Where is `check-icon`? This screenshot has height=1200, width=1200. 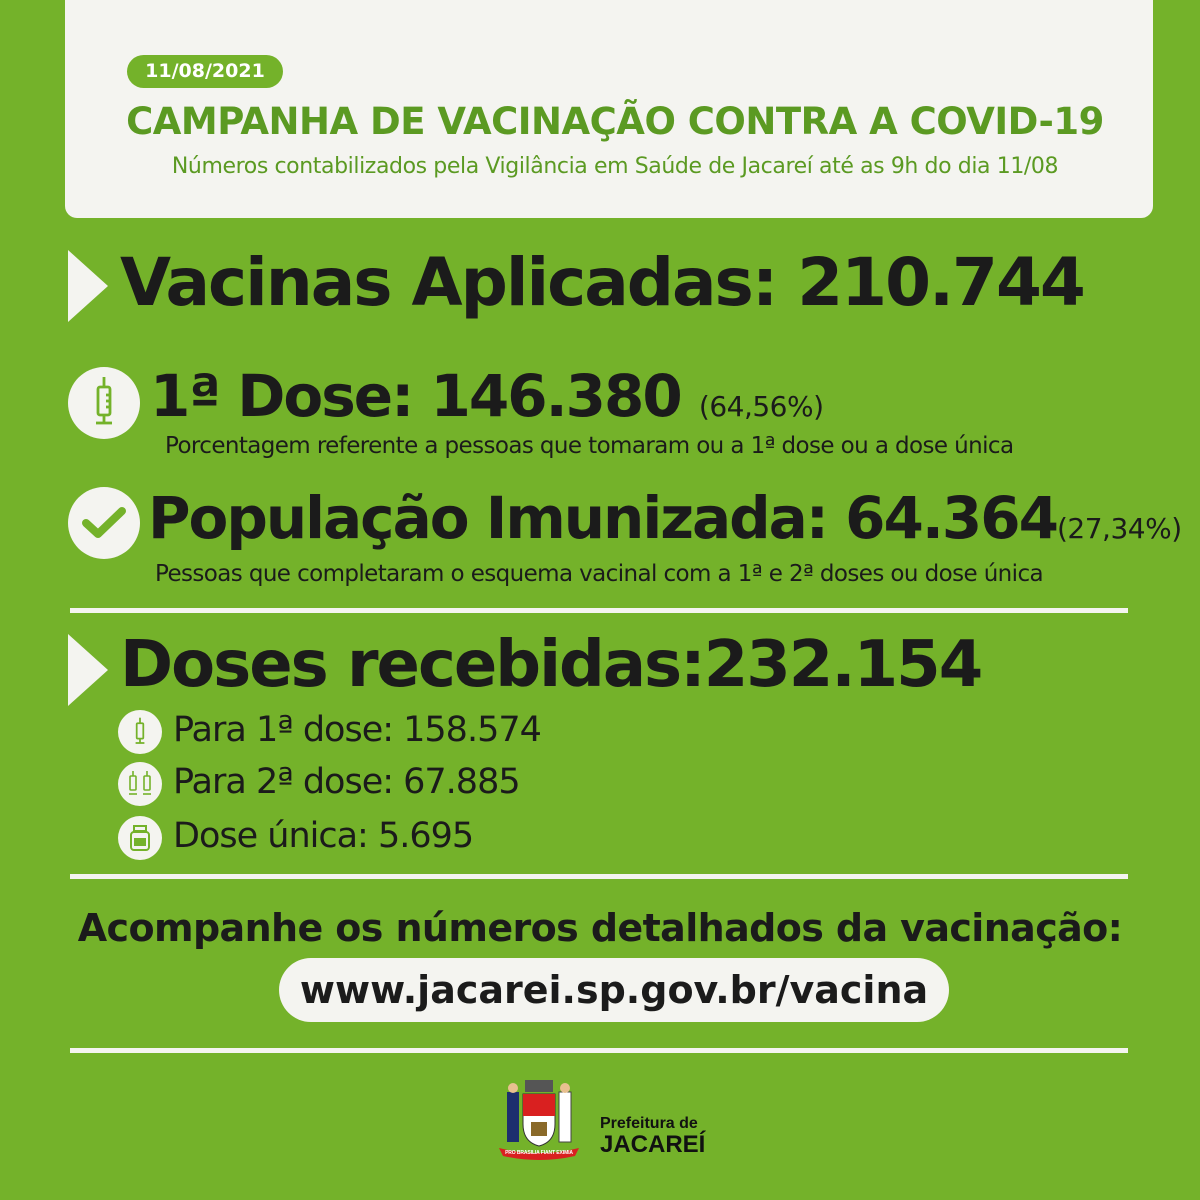 check-icon is located at coordinates (104, 523).